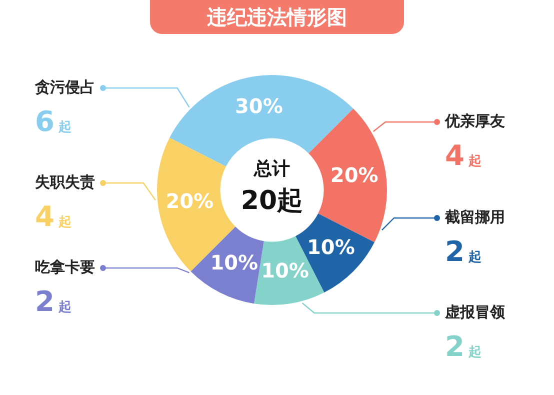 The height and width of the screenshot is (395, 554). Describe the element at coordinates (259, 106) in the screenshot. I see `data-label: 30%` at that location.